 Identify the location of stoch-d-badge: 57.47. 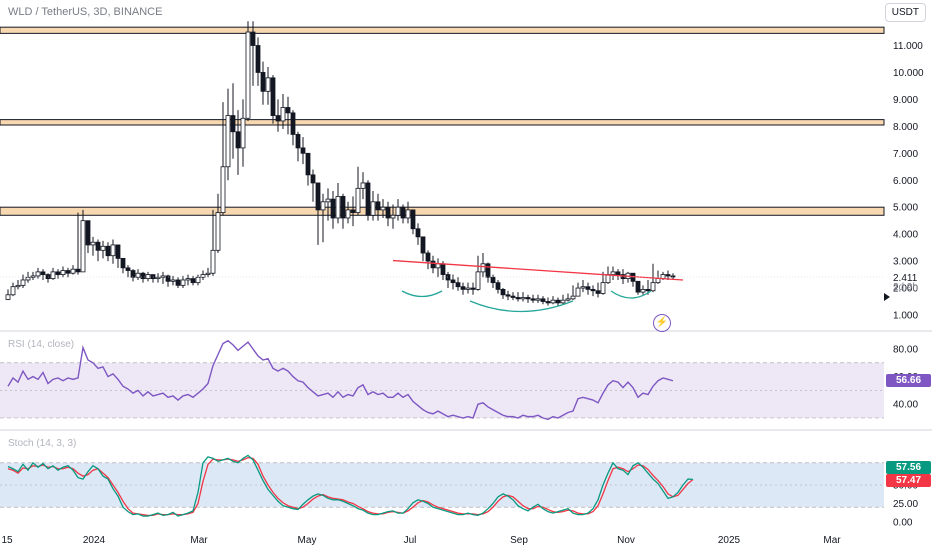
(908, 480).